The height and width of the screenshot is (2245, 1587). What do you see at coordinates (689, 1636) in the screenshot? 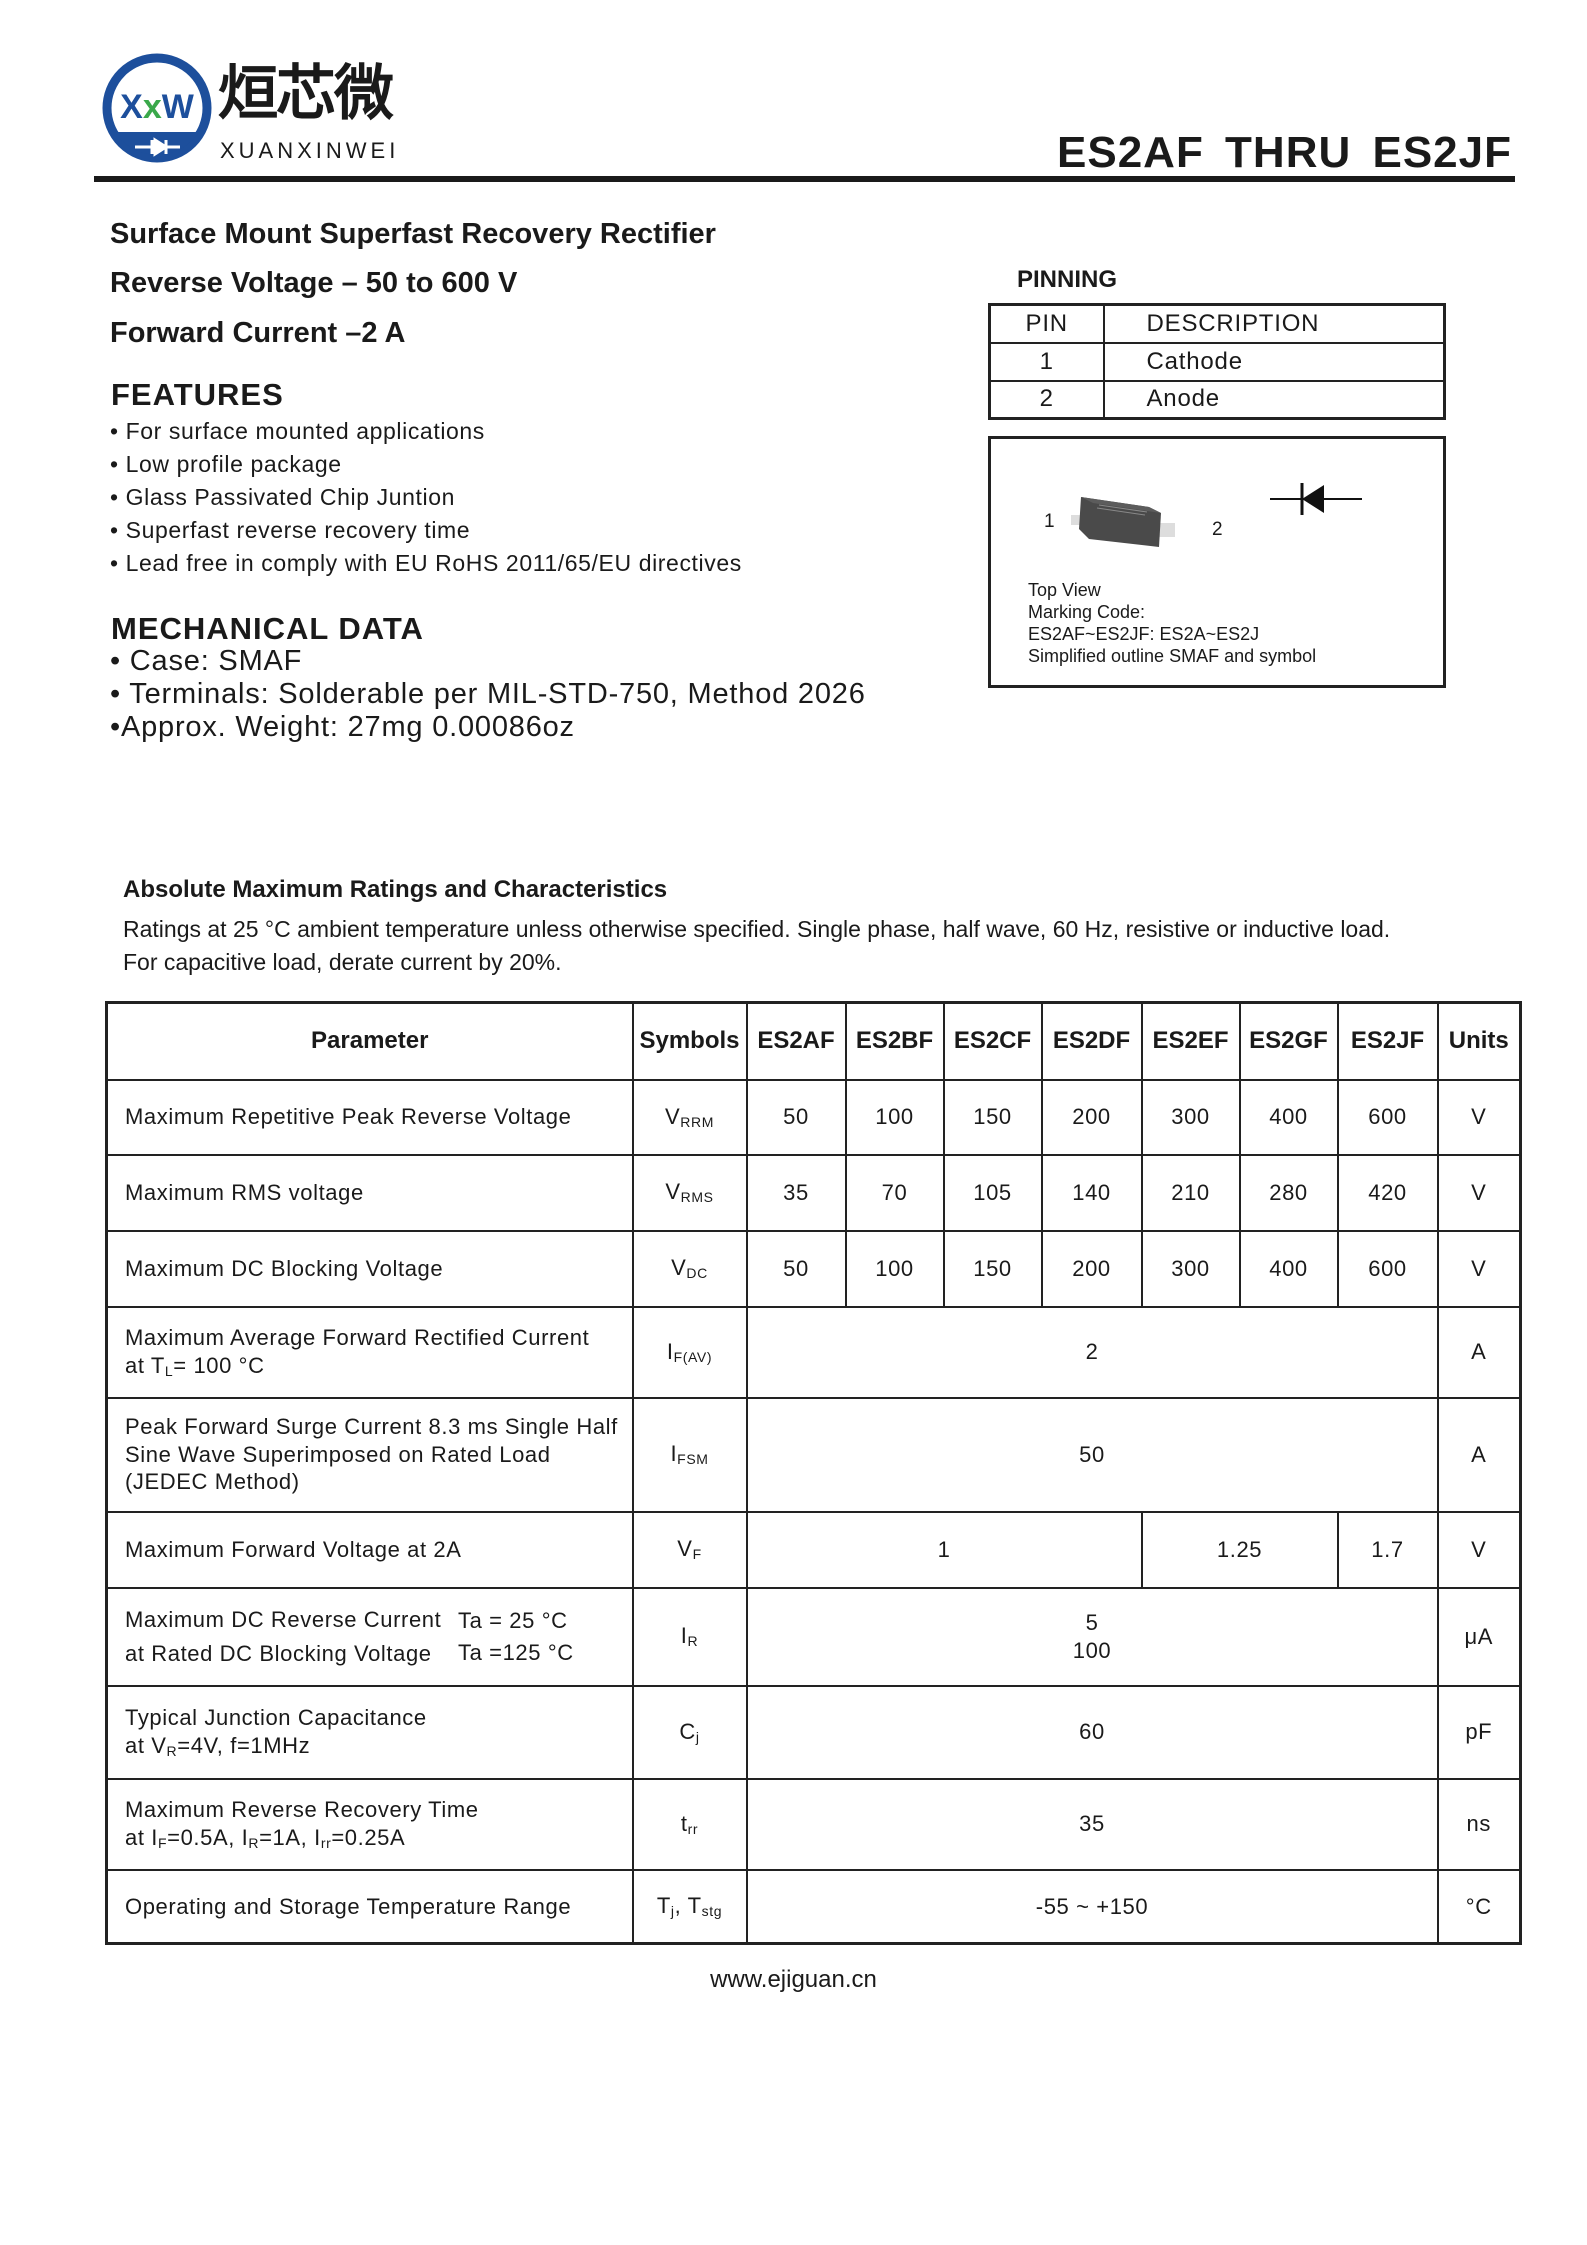
I see `symbol: IR` at bounding box center [689, 1636].